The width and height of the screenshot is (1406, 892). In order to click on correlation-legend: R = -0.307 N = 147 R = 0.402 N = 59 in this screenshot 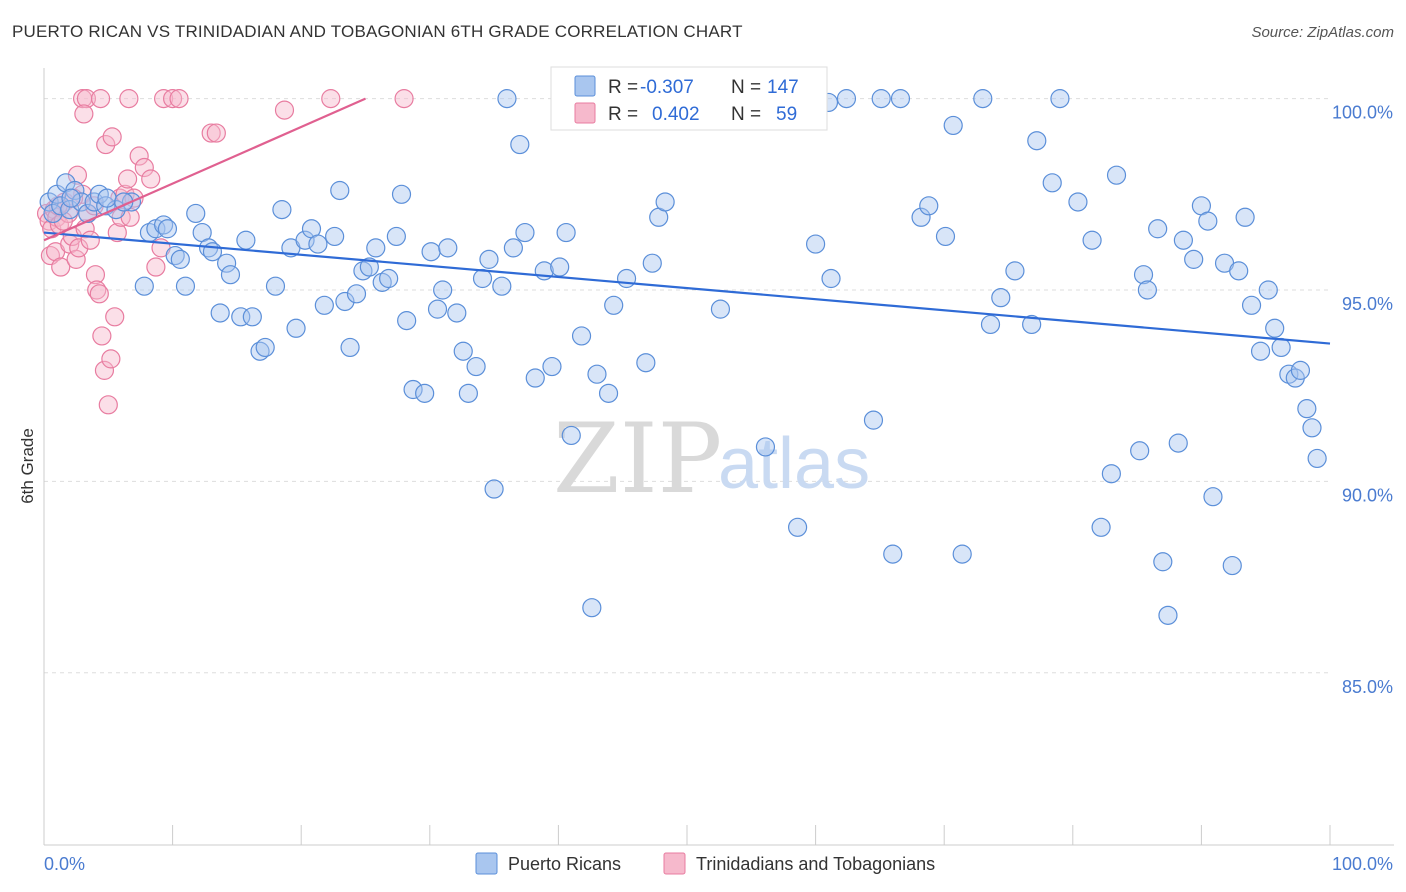, I will do `click(689, 98)`.